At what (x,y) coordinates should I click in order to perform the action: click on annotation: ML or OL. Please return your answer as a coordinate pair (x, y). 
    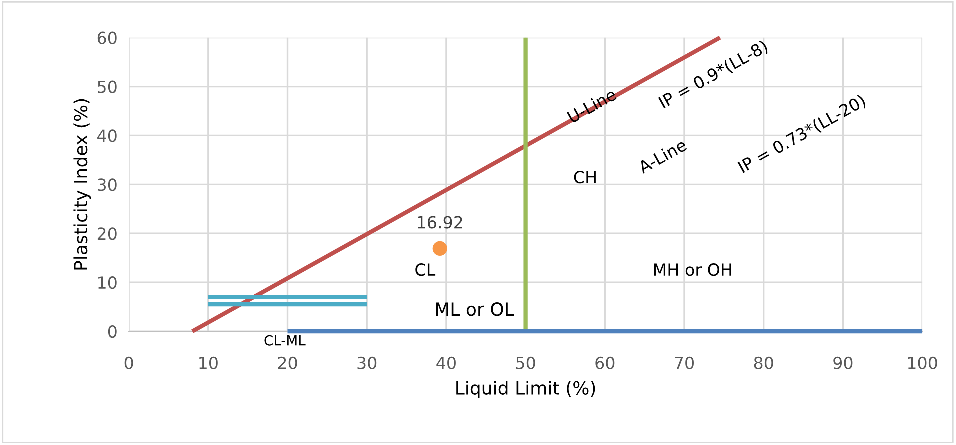
    Looking at the image, I should click on (475, 309).